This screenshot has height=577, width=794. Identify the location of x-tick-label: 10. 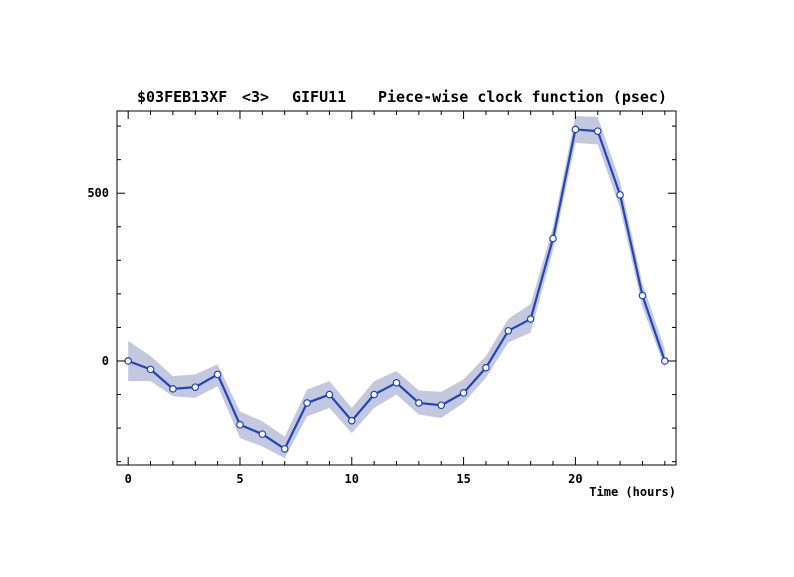
(352, 479).